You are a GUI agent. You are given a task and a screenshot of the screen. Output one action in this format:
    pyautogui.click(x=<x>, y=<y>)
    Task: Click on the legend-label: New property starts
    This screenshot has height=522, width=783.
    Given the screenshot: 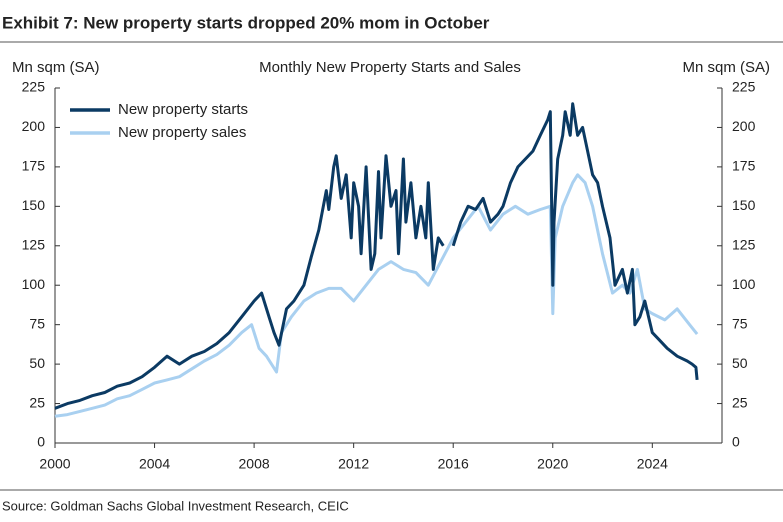 What is the action you would take?
    pyautogui.click(x=183, y=109)
    